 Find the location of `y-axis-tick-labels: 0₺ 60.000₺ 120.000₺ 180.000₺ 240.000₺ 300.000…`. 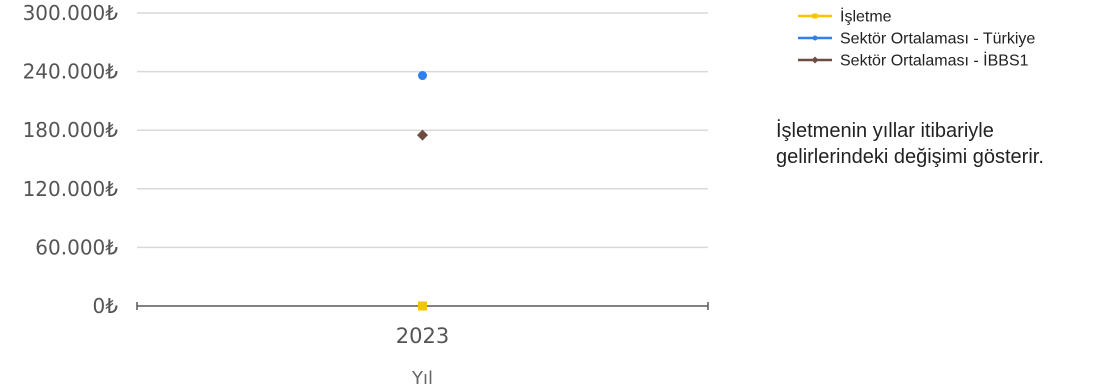

y-axis-tick-labels: 0₺ 60.000₺ 120.000₺ 180.000₺ 240.000₺ 300.000… is located at coordinates (71, 159).